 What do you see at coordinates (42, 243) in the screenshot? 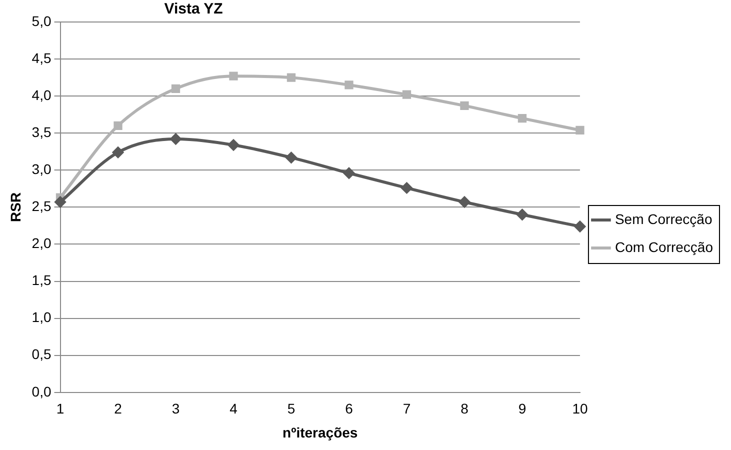
I see `y-tick-label: 2,0` at bounding box center [42, 243].